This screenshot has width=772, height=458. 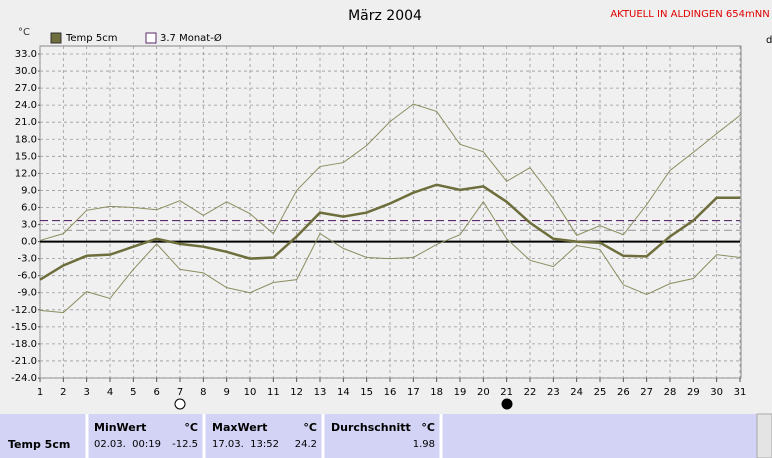 I want to click on y-tick-label: 6.0, so click(x=29, y=207).